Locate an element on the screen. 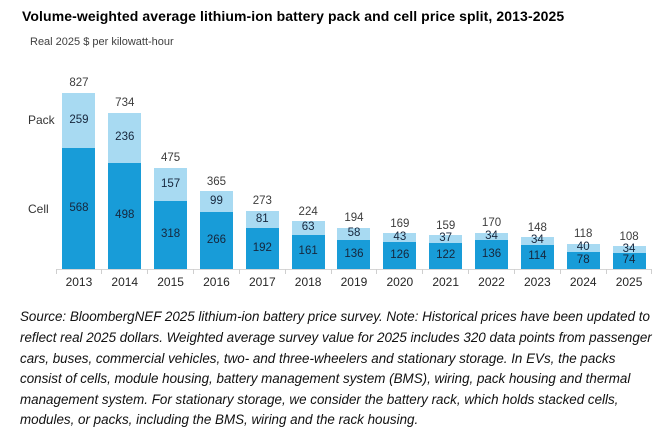  bar-total-label: 224 is located at coordinates (308, 211).